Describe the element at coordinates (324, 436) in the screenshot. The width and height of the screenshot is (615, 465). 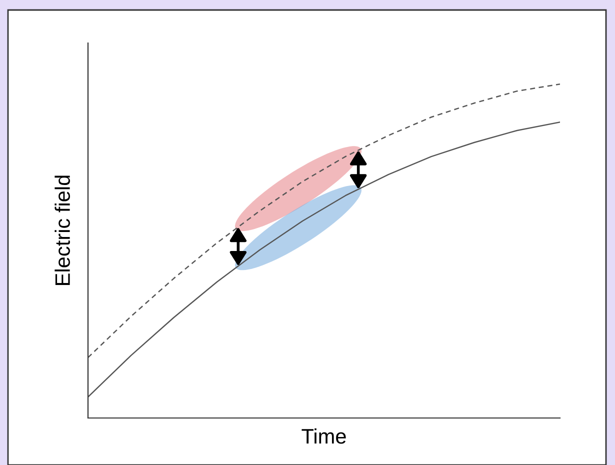
I see `x-axis-title: Time` at that location.